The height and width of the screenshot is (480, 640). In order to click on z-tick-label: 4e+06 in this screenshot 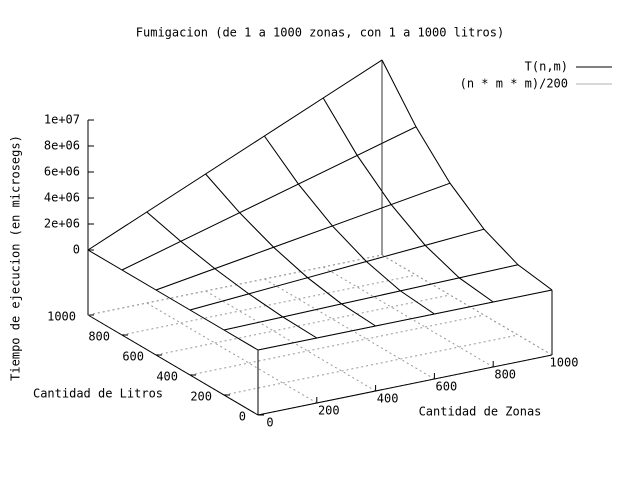, I will do `click(62, 198)`.